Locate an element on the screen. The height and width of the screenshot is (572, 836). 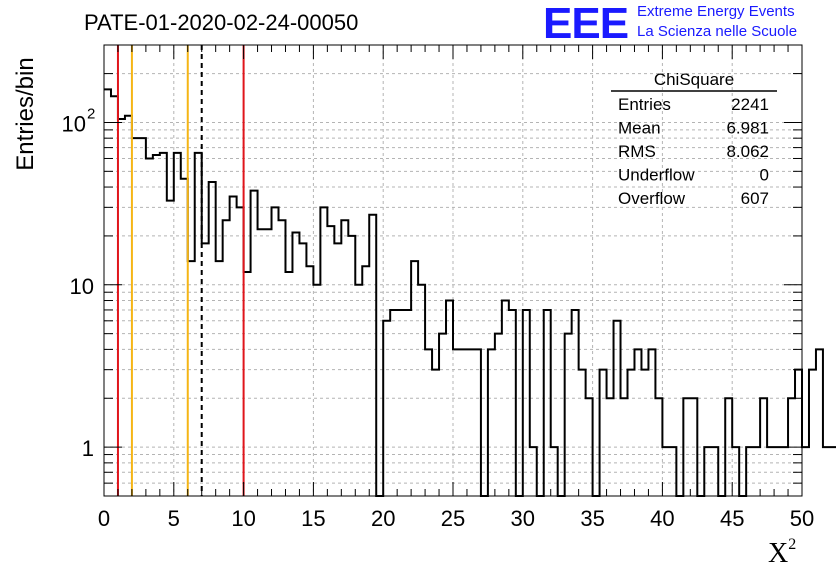
x-tick-label: 25 is located at coordinates (453, 518).